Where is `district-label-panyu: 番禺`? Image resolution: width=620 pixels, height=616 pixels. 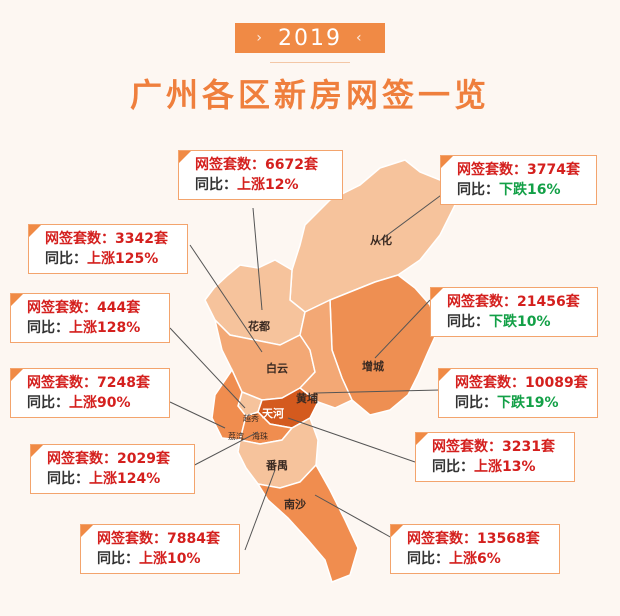
district-label-panyu: 番禺 is located at coordinates (277, 465).